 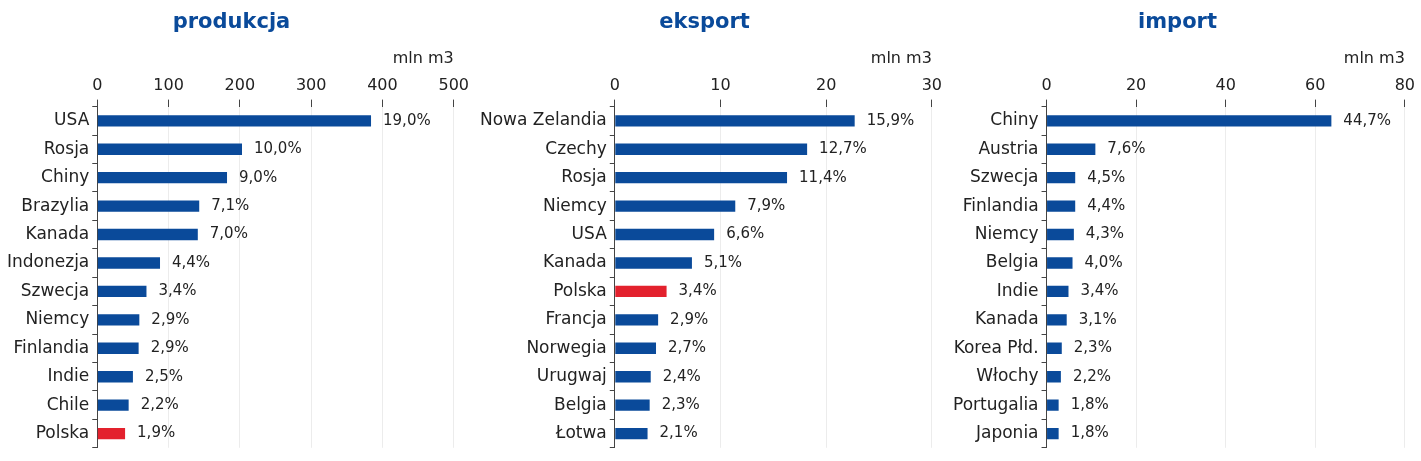 I want to click on x-tick-label: 30, so click(x=931, y=85).